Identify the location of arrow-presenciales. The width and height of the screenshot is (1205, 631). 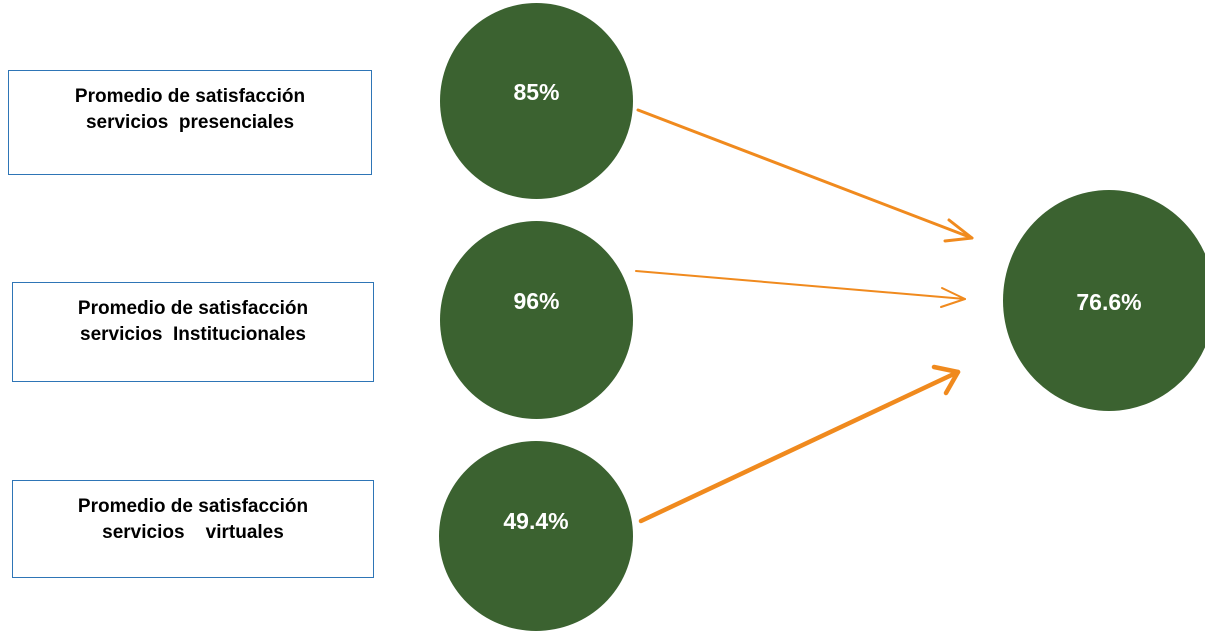
(805, 174).